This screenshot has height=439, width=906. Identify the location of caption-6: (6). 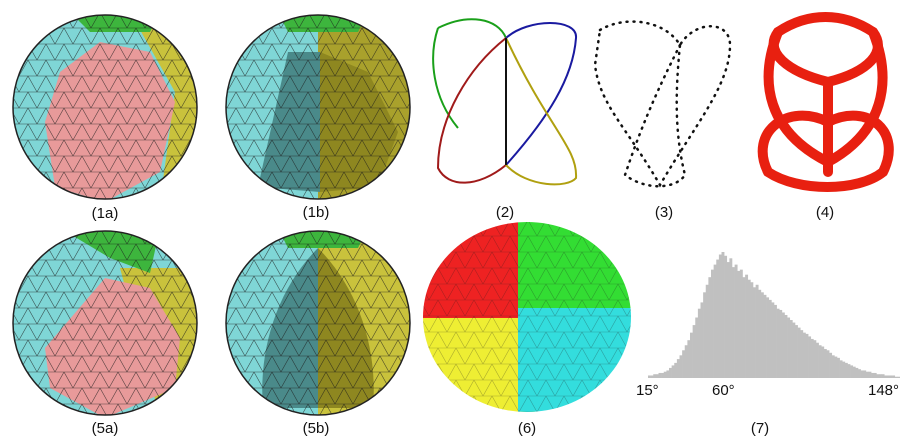
(527, 428).